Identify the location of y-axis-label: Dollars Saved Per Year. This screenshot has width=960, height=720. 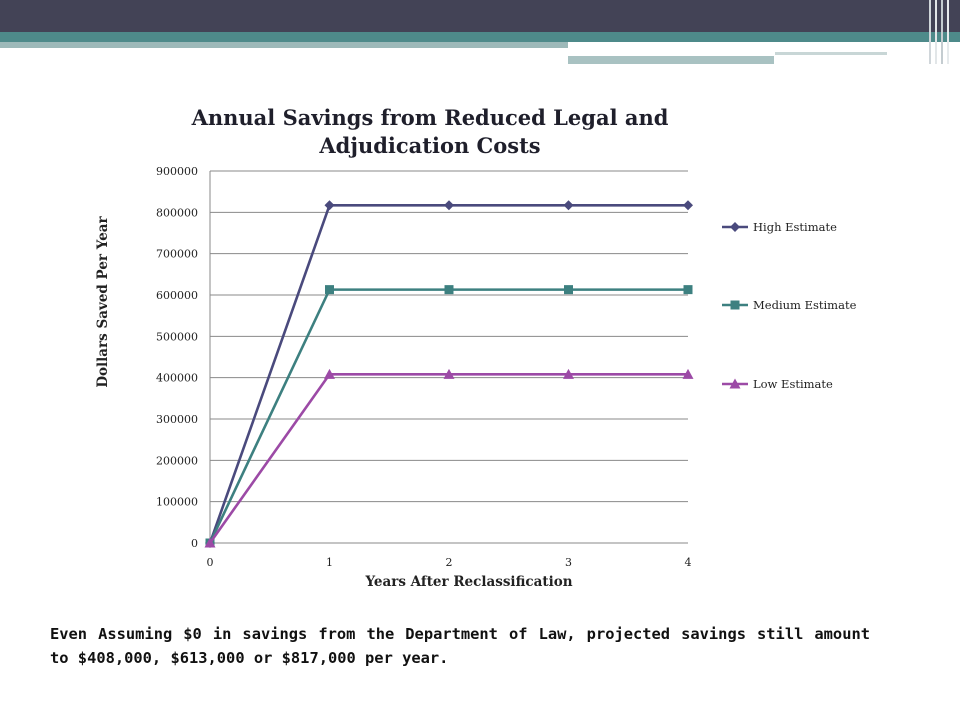
(103, 301).